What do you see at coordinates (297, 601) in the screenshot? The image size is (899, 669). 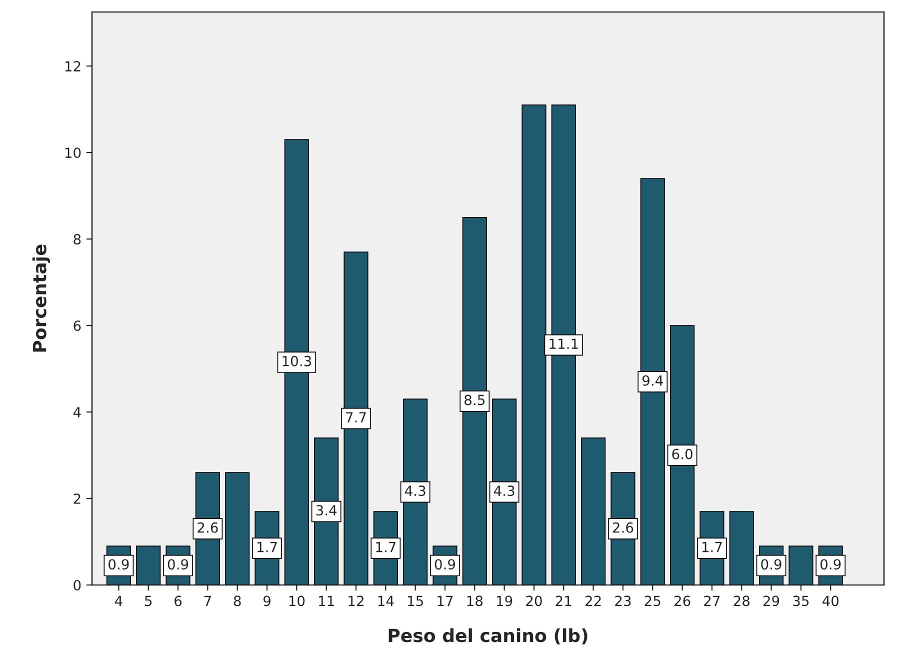 I see `x-tick-label: 10` at bounding box center [297, 601].